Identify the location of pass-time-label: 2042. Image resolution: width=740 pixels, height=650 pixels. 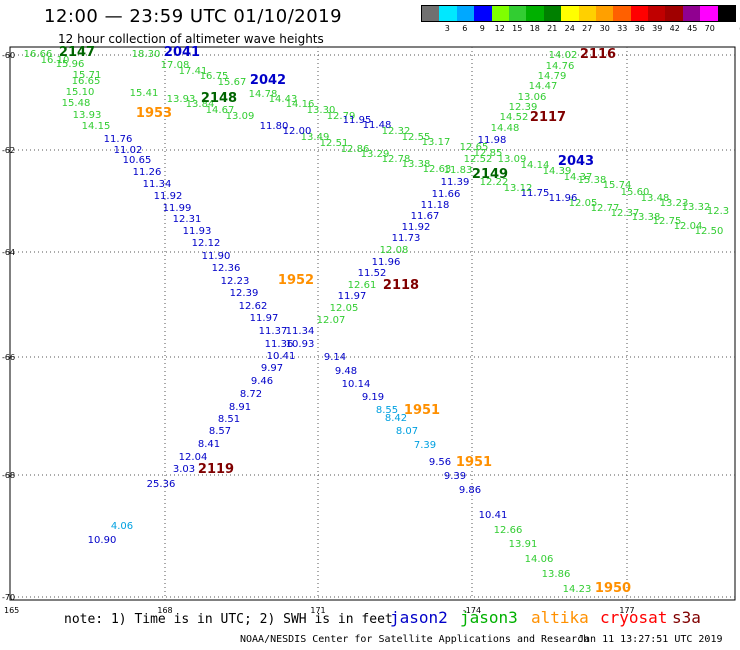
(268, 80).